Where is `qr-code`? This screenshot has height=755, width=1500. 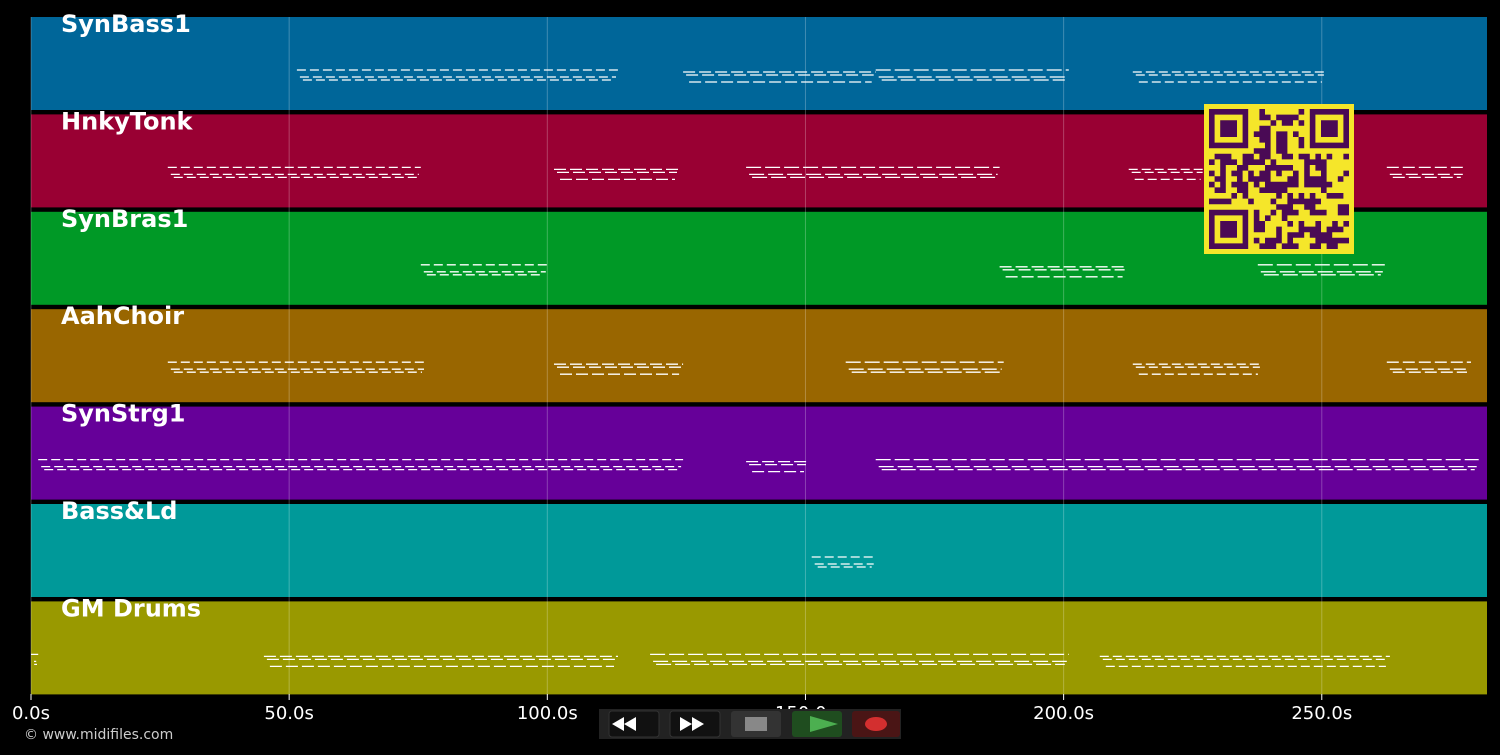 qr-code is located at coordinates (1279, 179).